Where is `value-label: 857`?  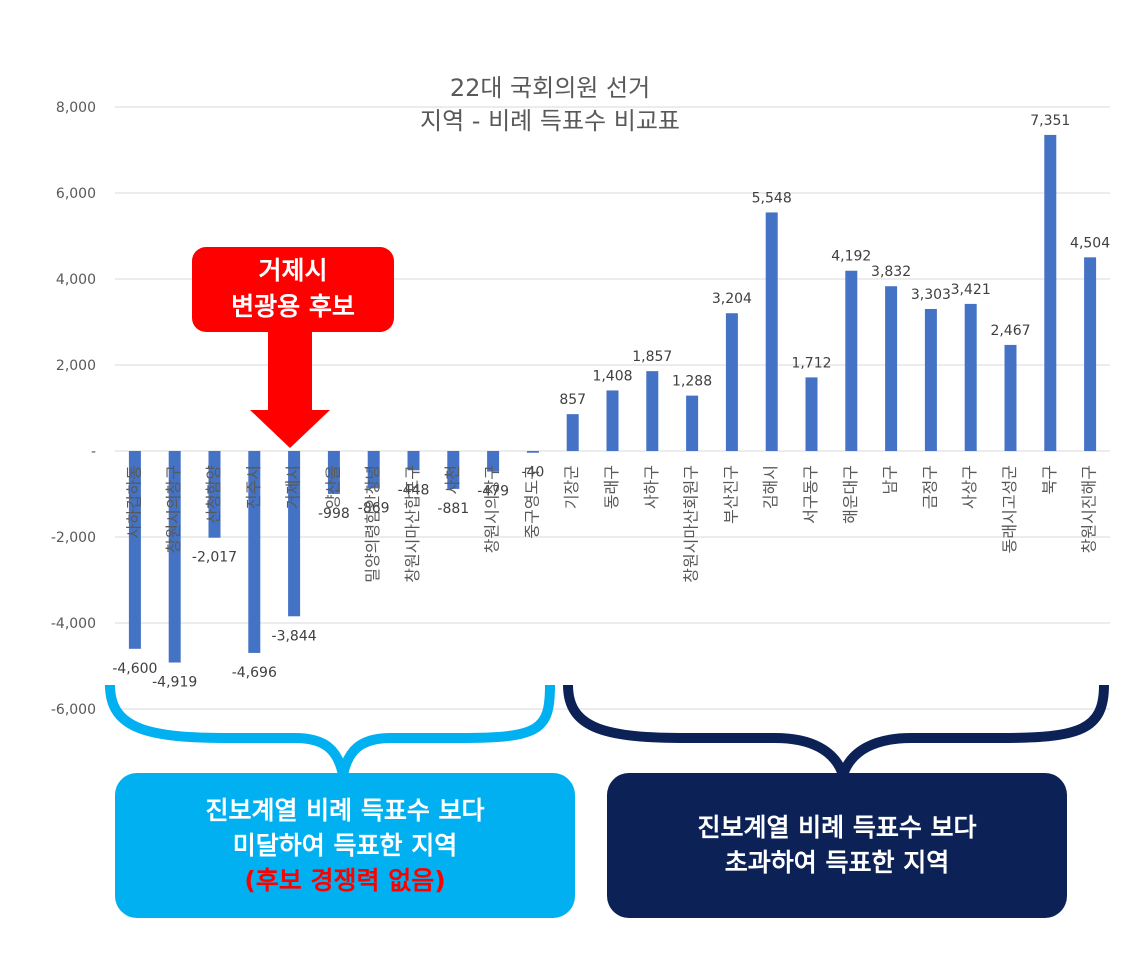 value-label: 857 is located at coordinates (572, 400).